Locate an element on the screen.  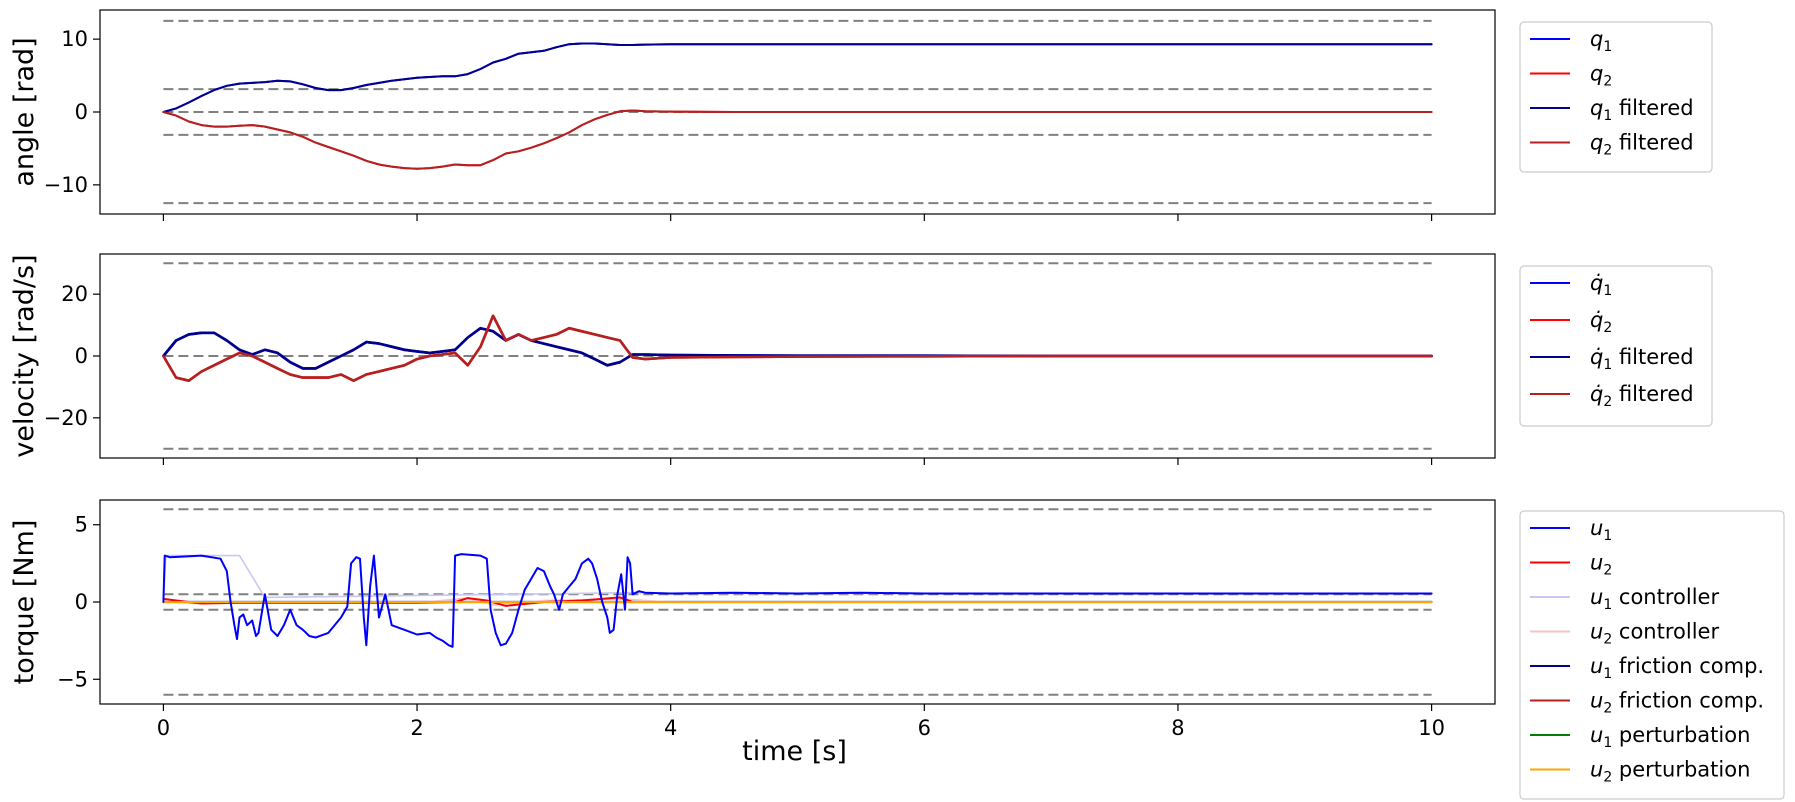
series-dq1f is located at coordinates (797, 348).